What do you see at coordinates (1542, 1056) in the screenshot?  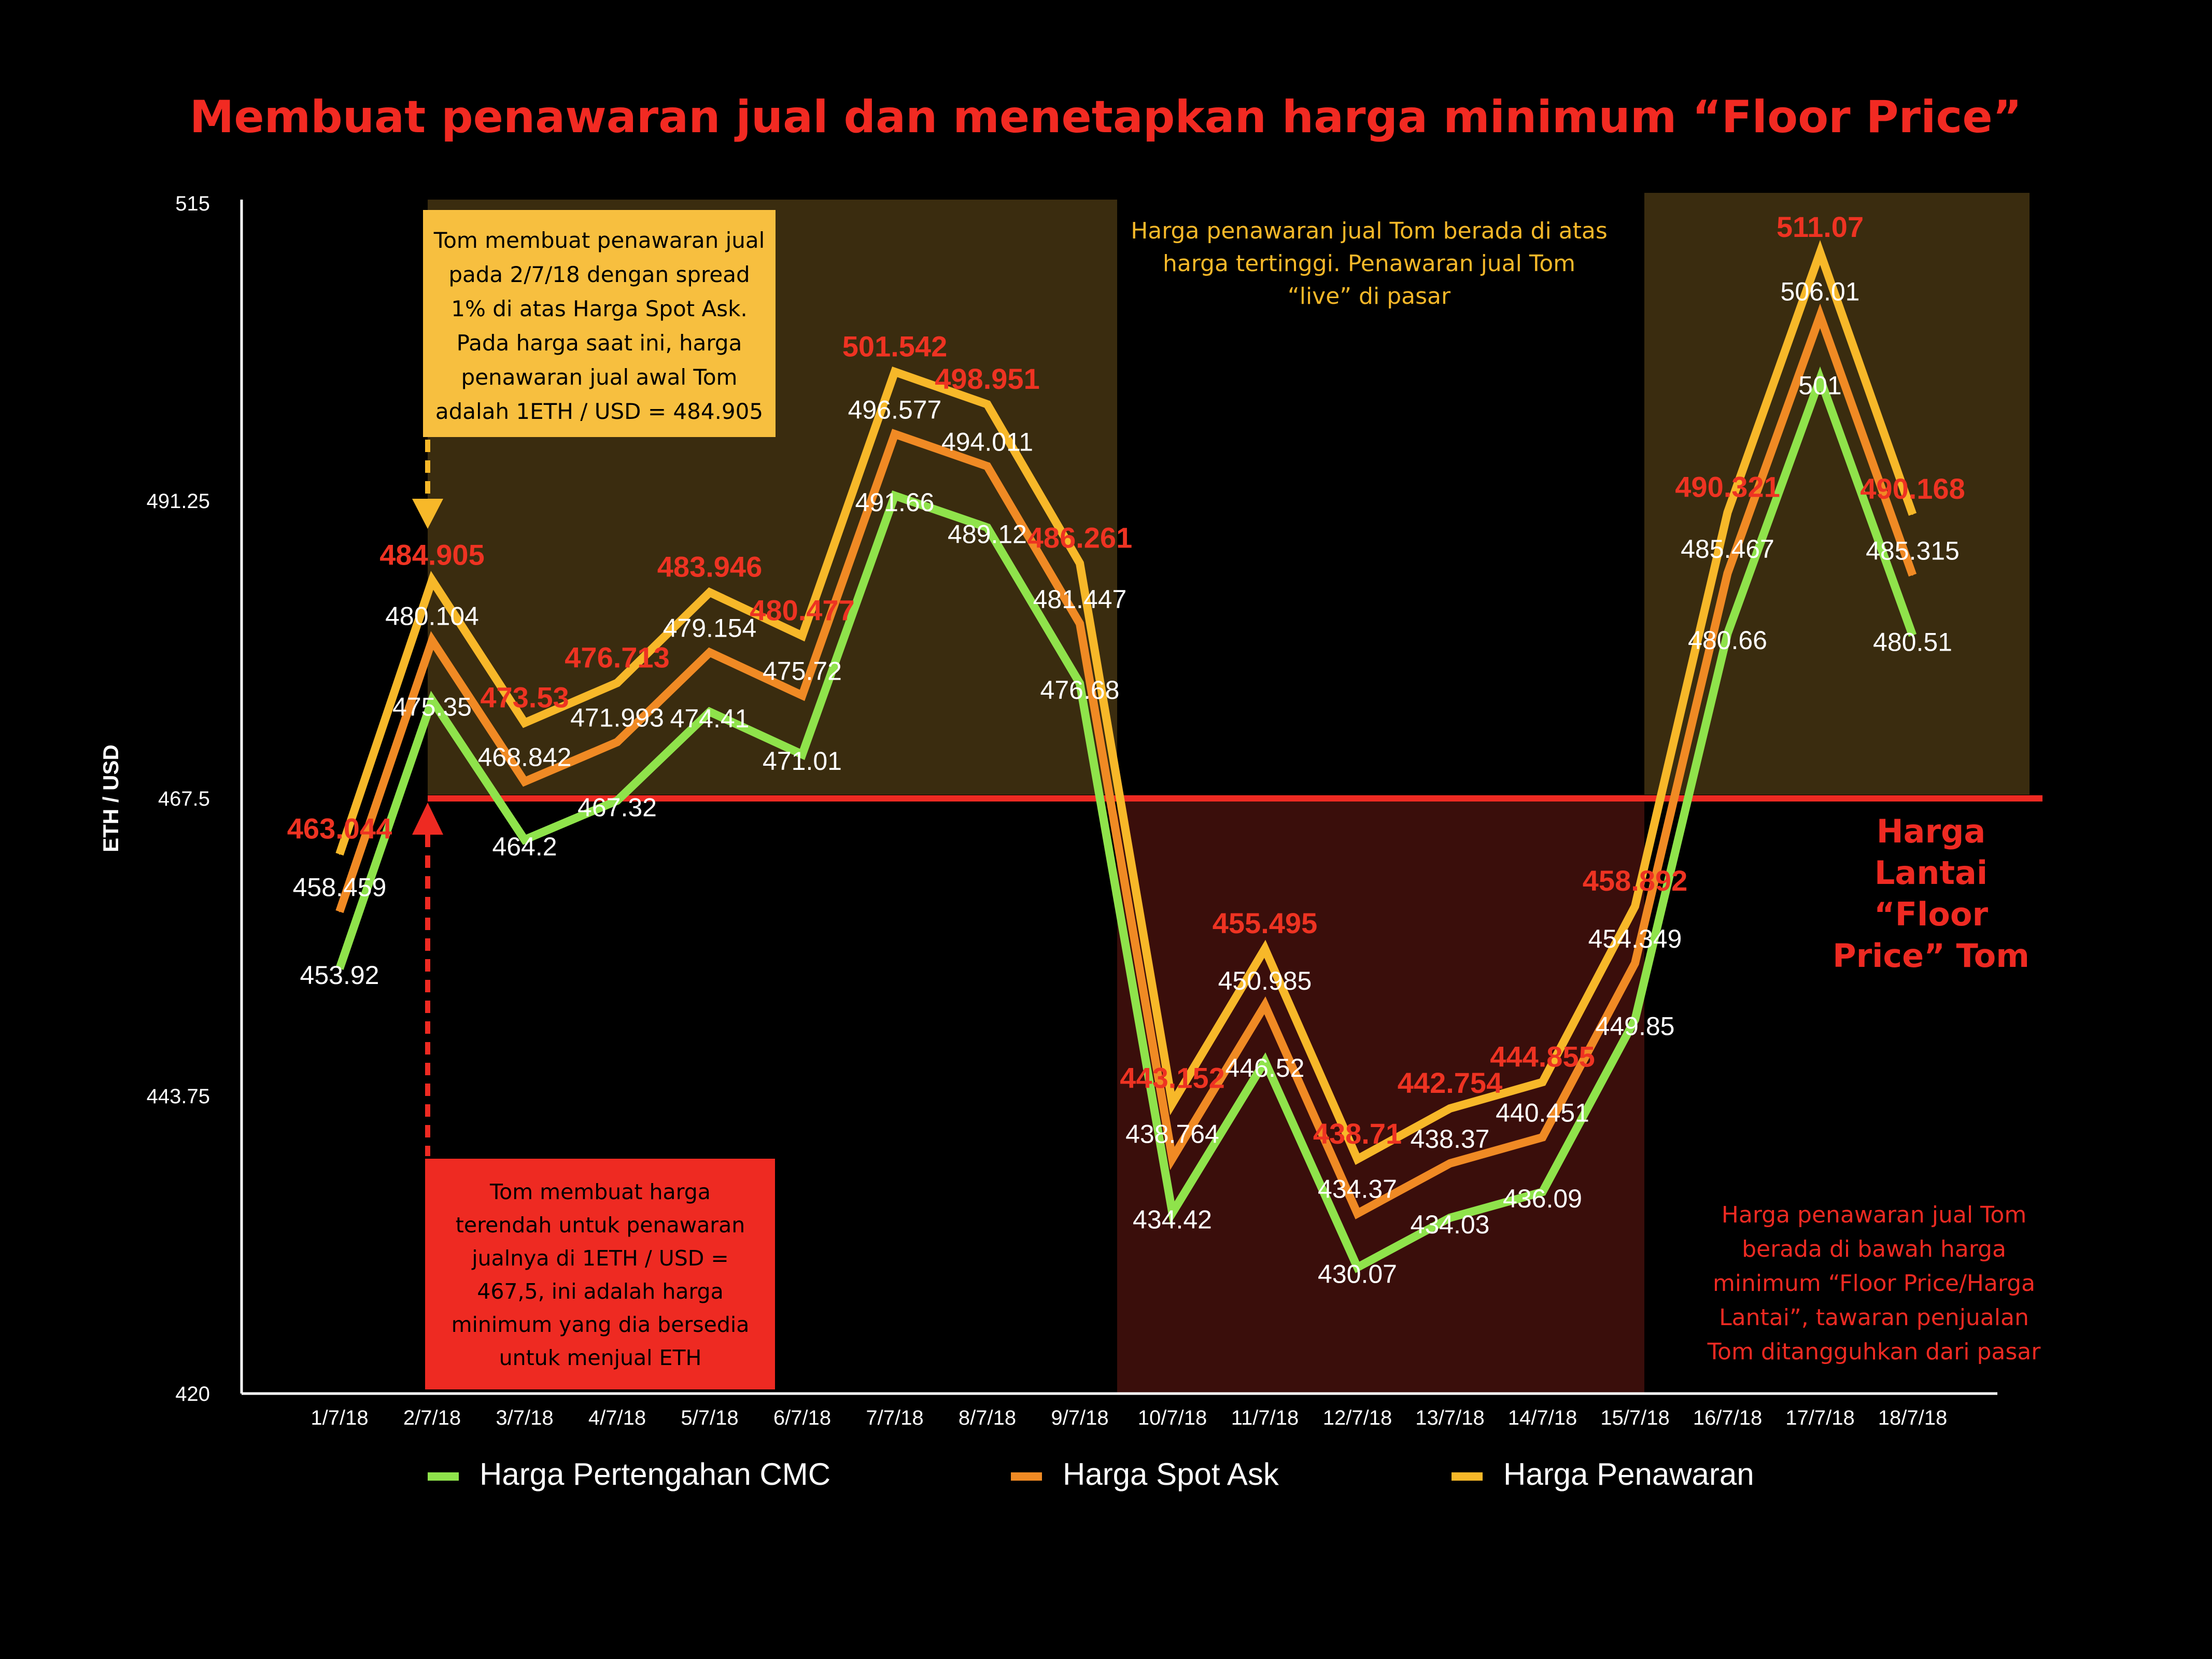 I see `offer-value-label: 444.855` at bounding box center [1542, 1056].